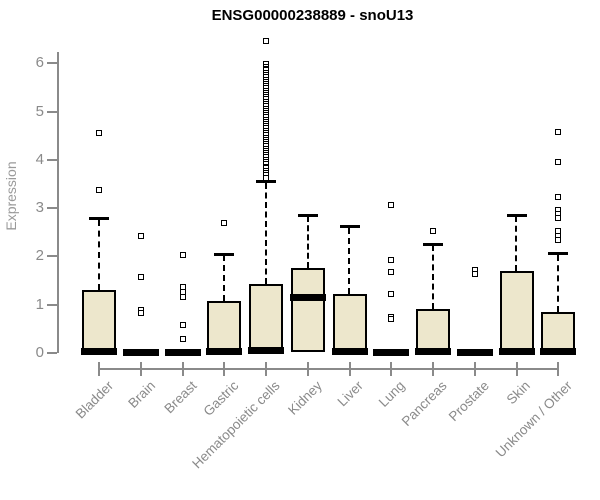 This screenshot has height=500, width=600. Describe the element at coordinates (307, 215) in the screenshot. I see `whisker-cap-kidney` at that location.